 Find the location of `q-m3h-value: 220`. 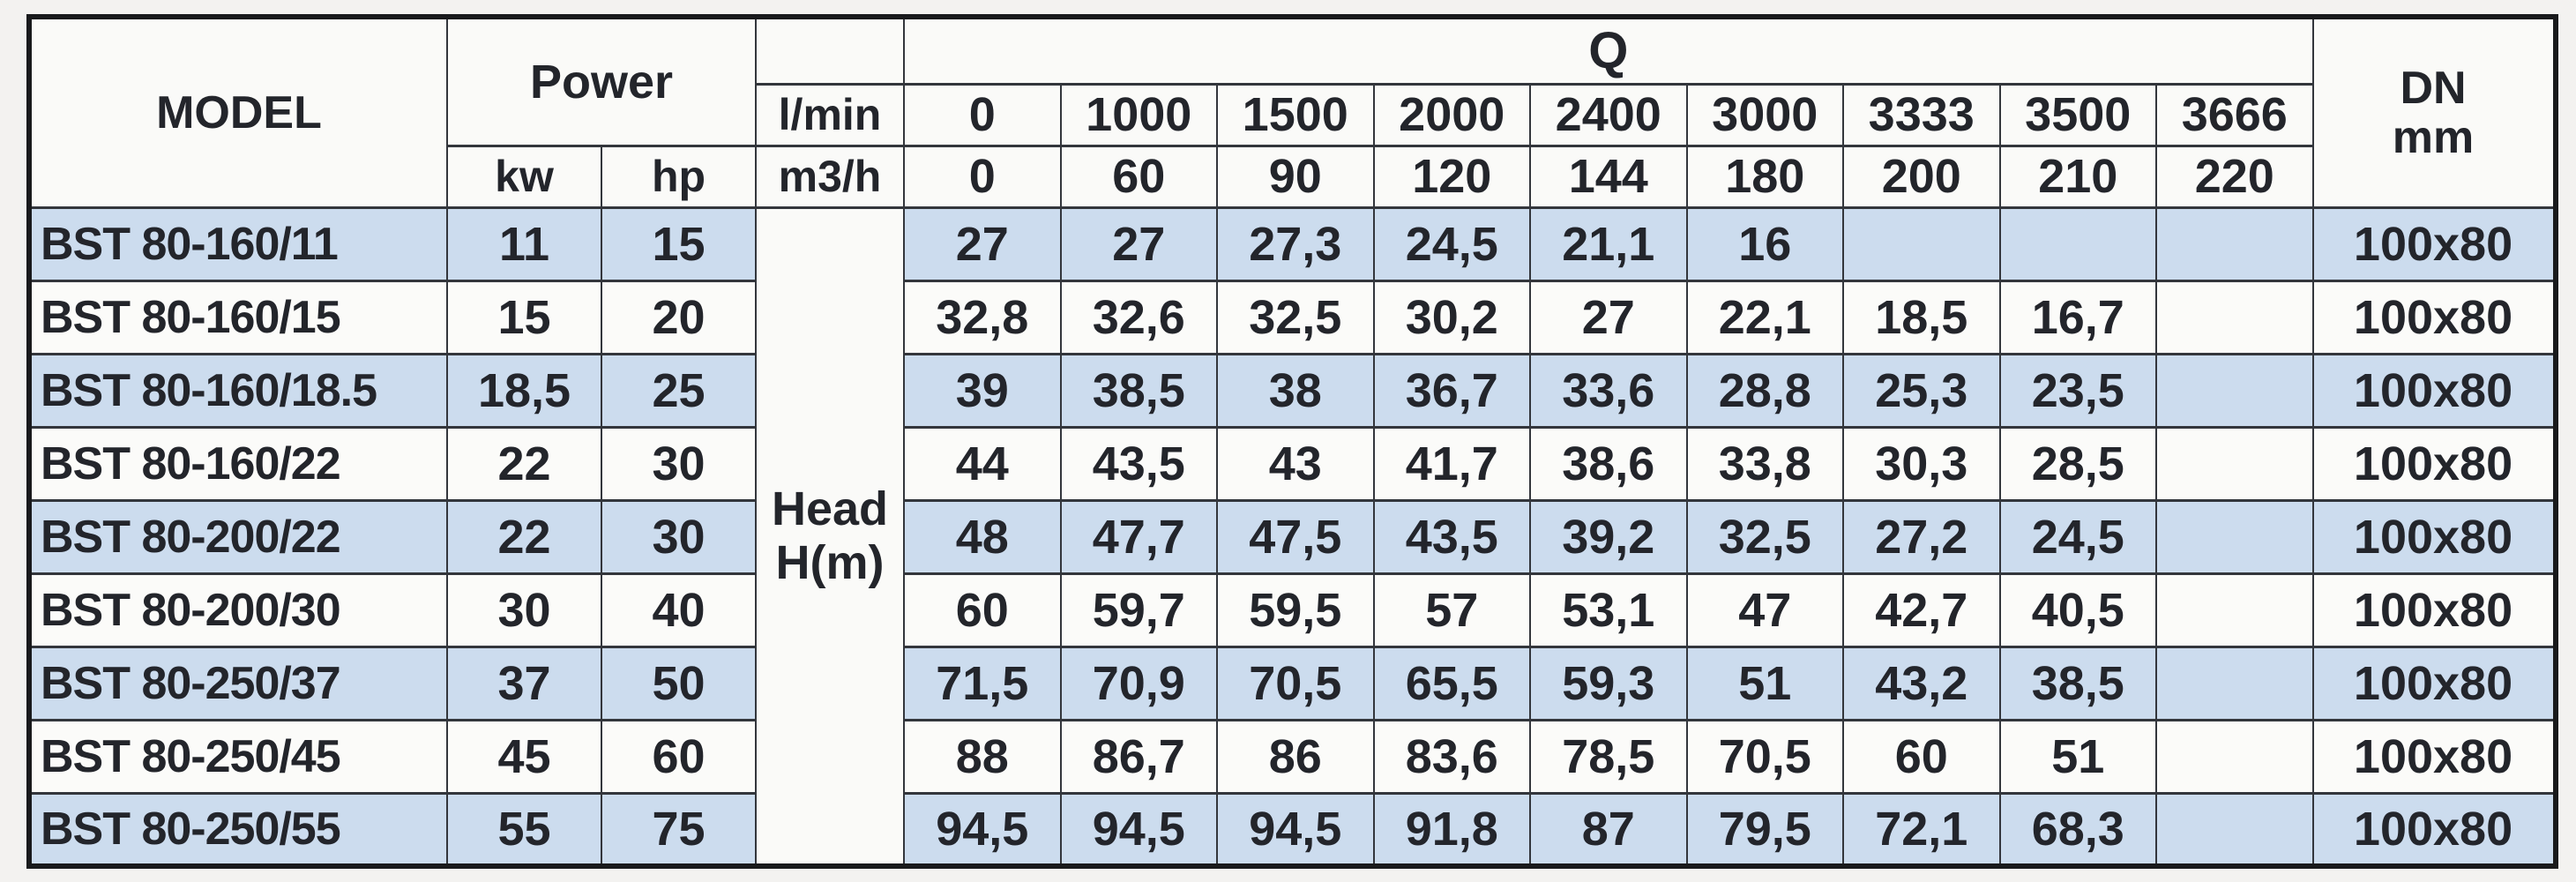

q-m3h-value: 220 is located at coordinates (2234, 176).